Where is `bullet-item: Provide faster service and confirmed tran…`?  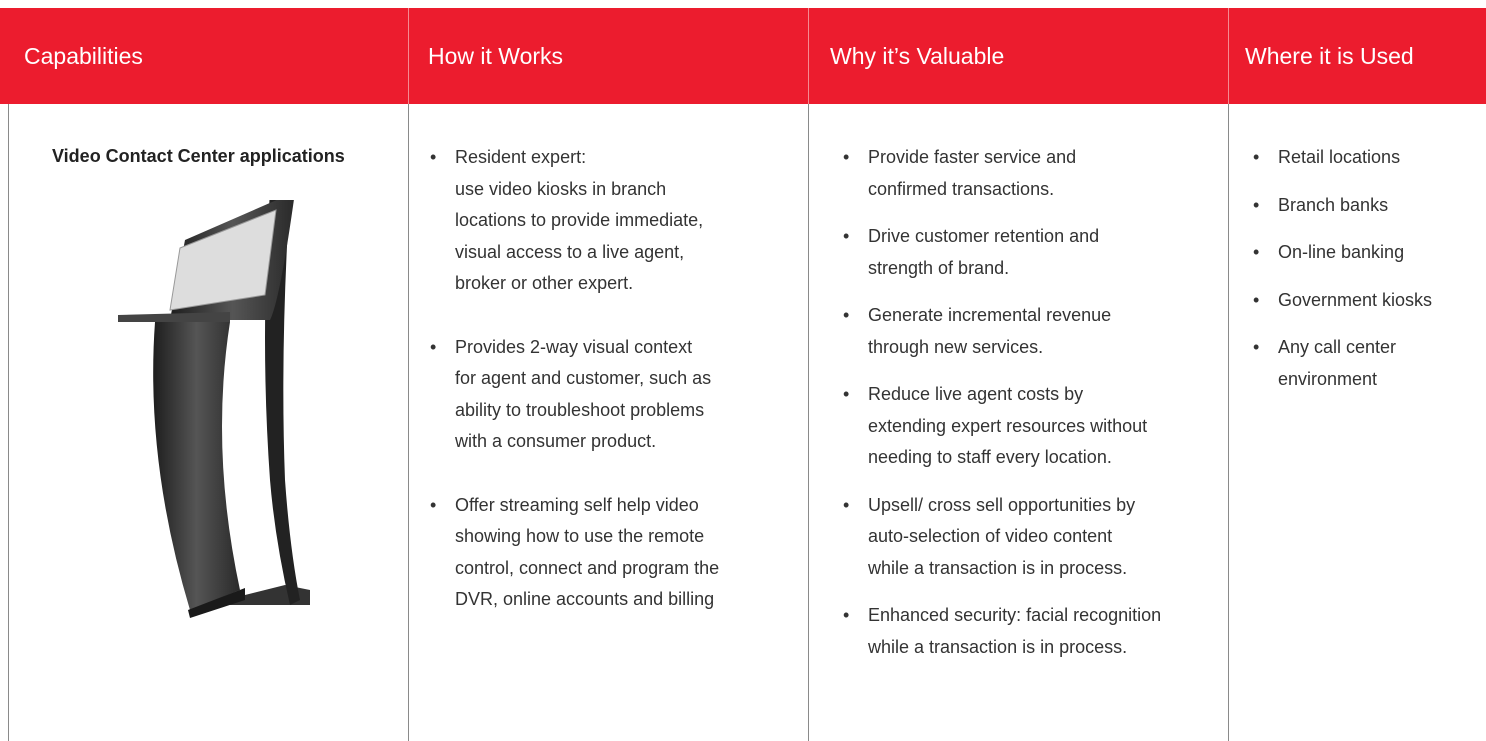
bullet-item: Provide faster service and confirmed tran… is located at coordinates (1033, 173).